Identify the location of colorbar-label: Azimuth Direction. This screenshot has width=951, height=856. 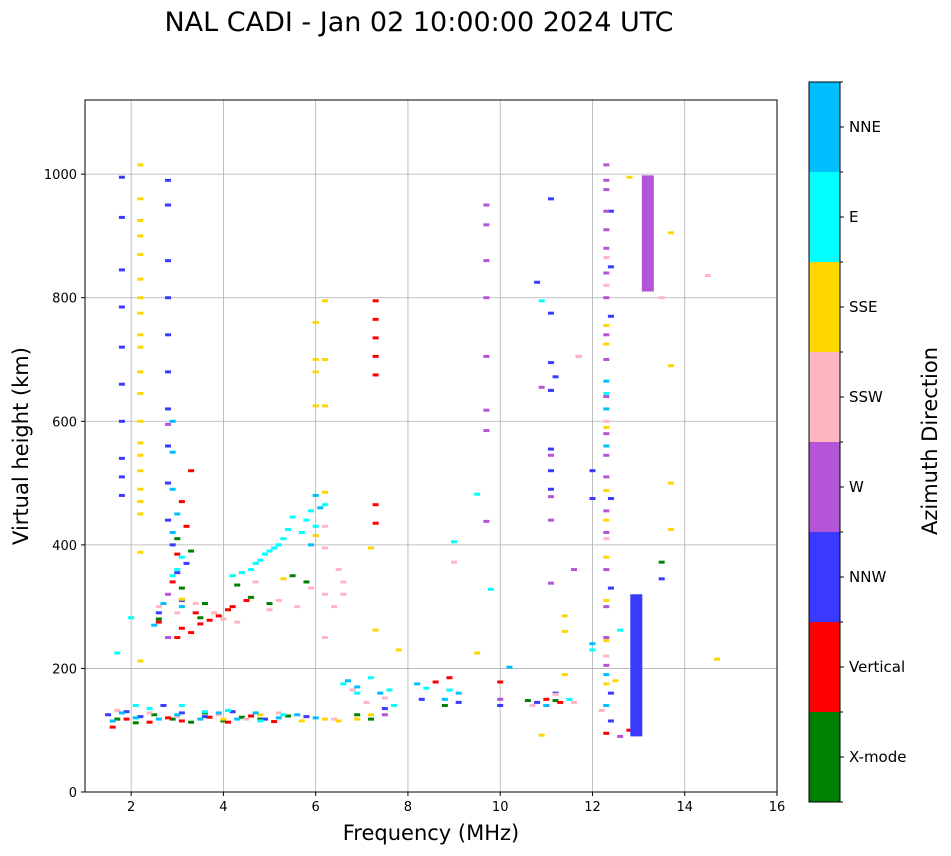
(930, 441).